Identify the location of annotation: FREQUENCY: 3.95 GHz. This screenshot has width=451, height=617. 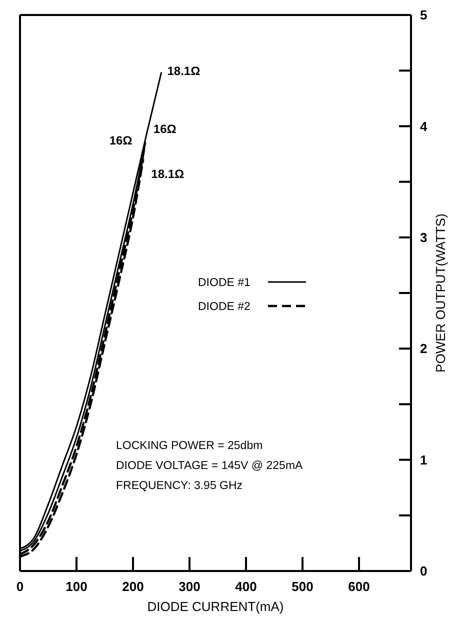
(179, 486).